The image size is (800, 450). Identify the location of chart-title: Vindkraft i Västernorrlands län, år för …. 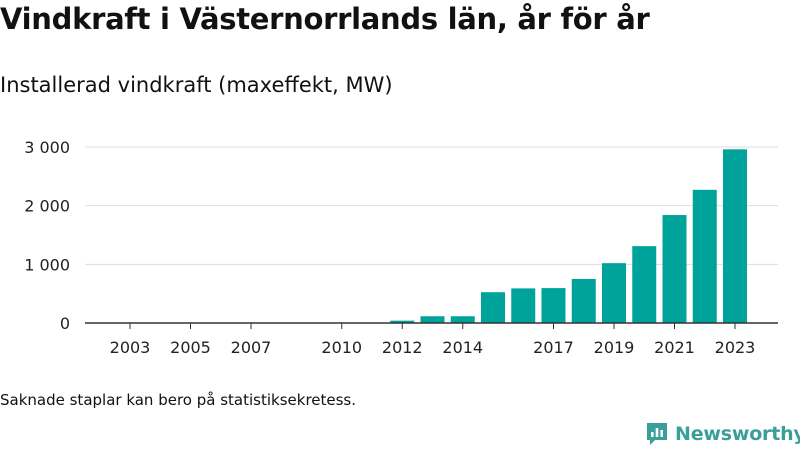
(325, 19).